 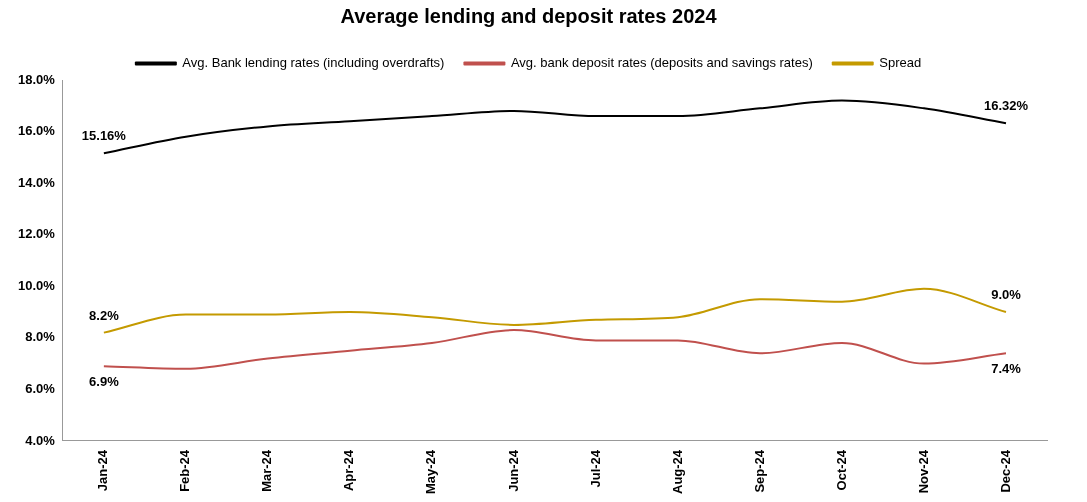 I want to click on legend-label: Avg. Bank lending rates (including overdrafts), so click(x=313, y=63).